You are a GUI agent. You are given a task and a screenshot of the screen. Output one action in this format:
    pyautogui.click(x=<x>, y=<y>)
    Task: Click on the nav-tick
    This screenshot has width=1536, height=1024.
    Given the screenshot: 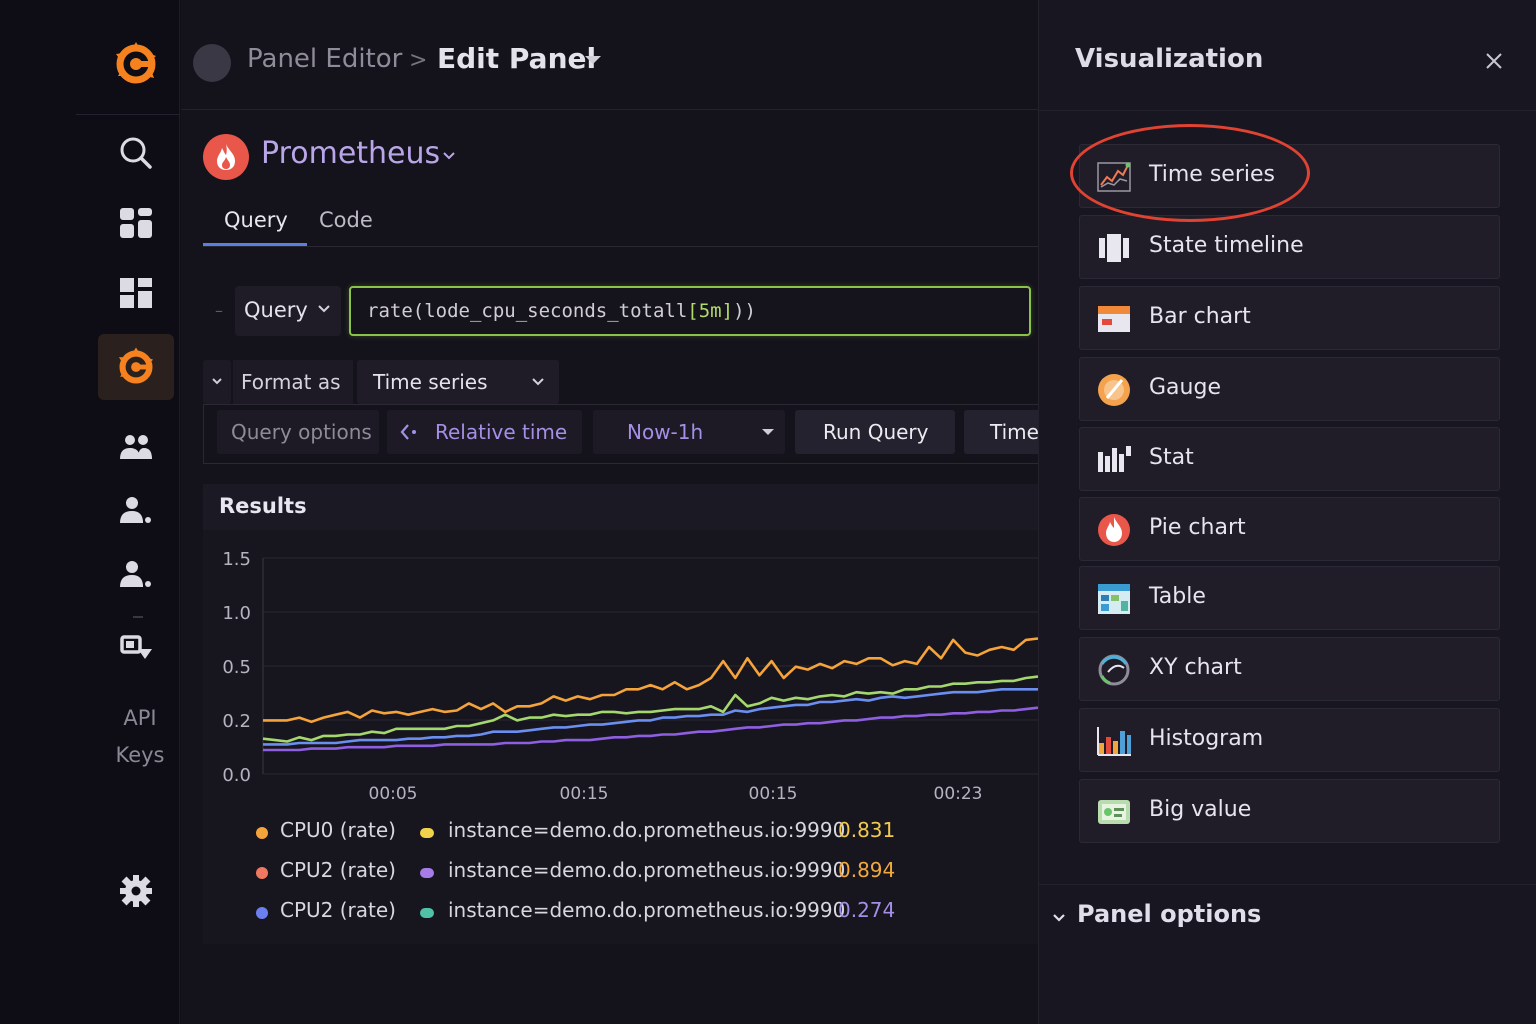 What is the action you would take?
    pyautogui.click(x=138, y=617)
    